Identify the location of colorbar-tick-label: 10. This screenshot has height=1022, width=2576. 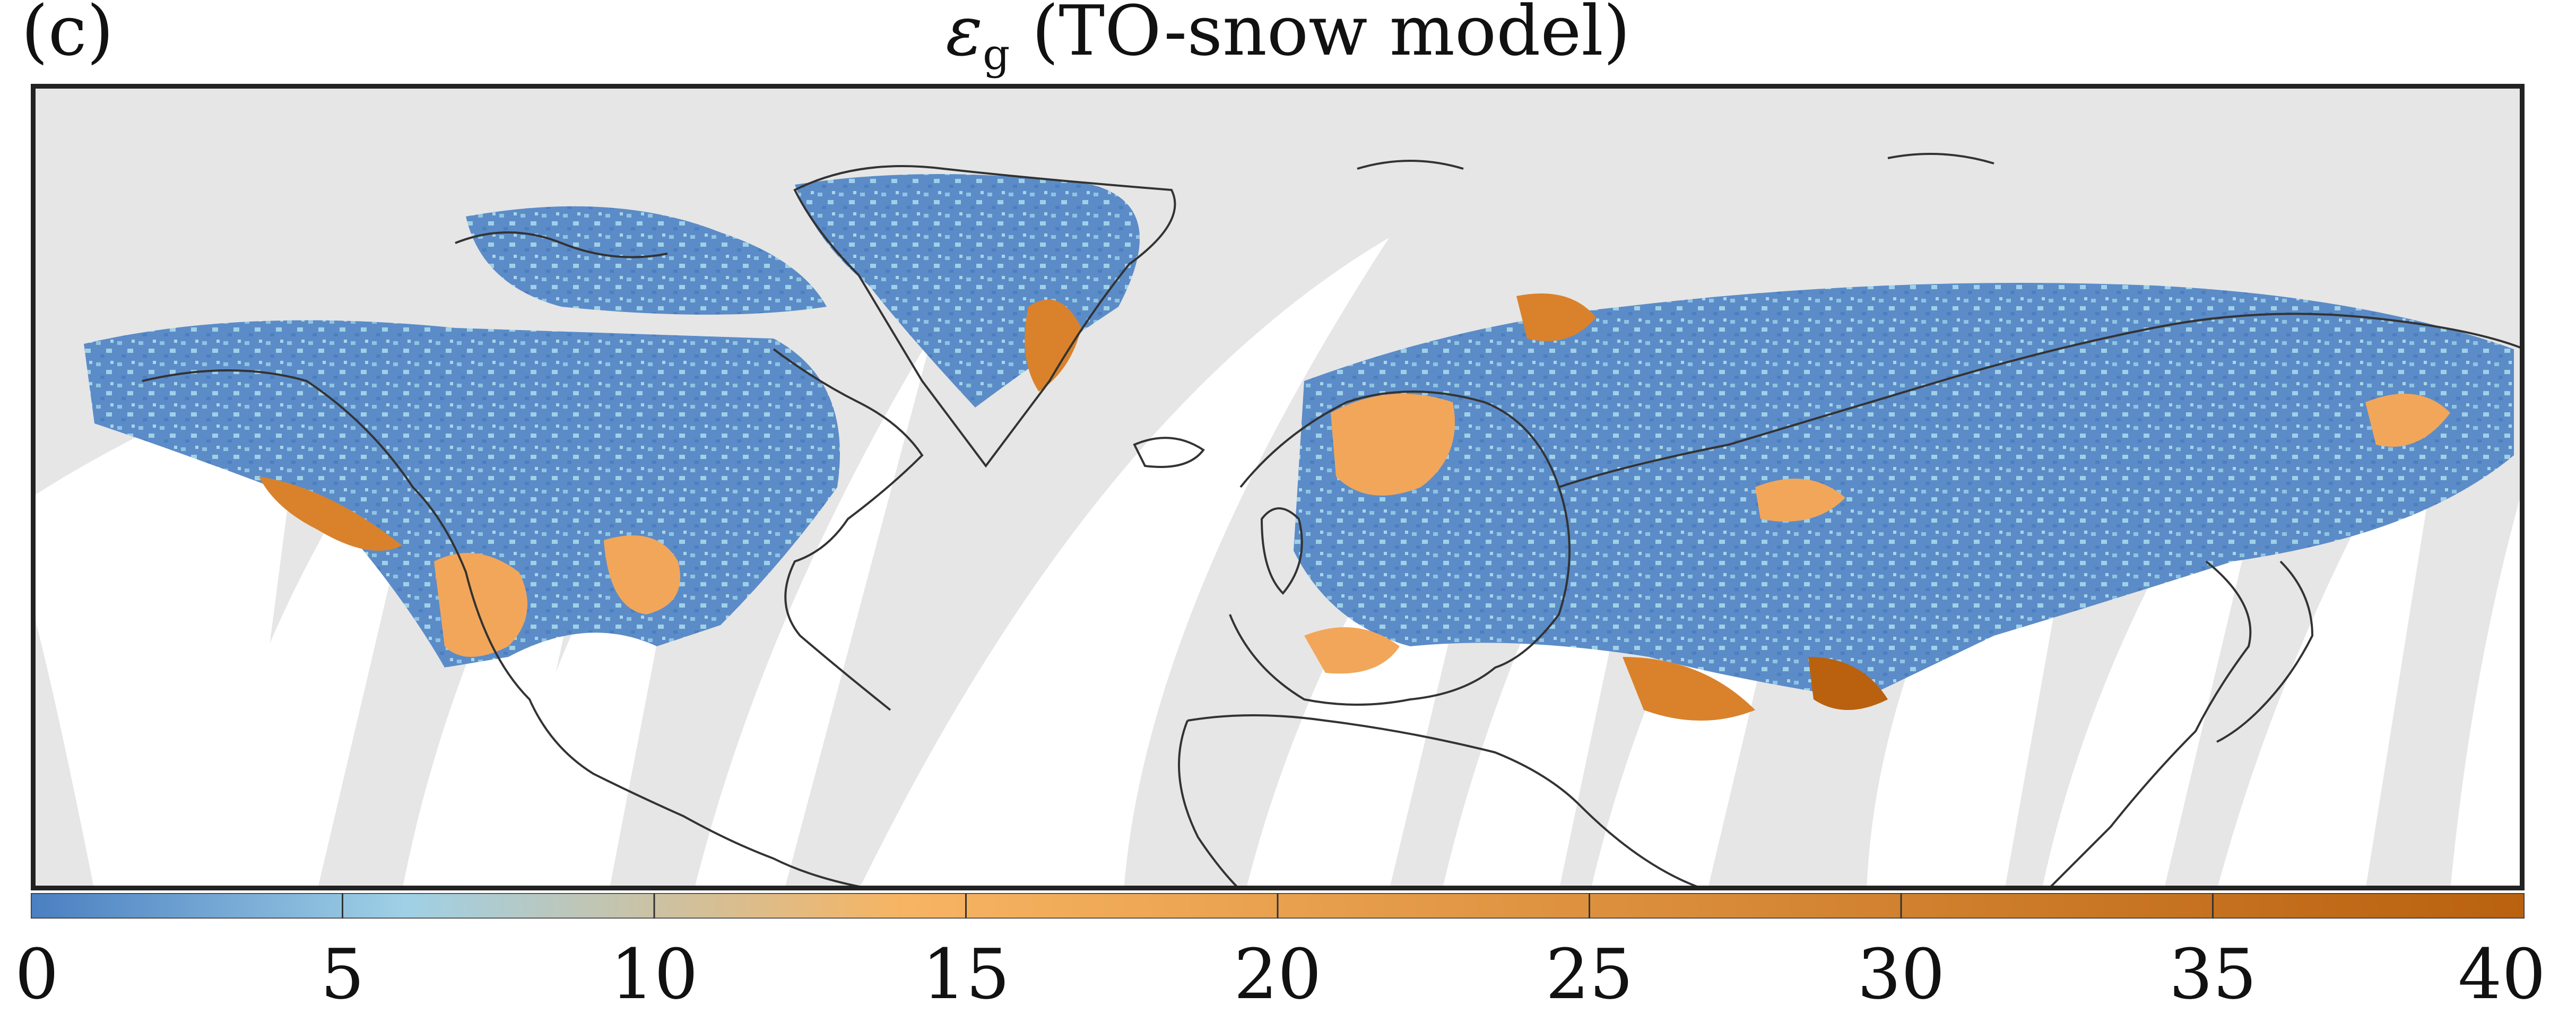
(654, 974).